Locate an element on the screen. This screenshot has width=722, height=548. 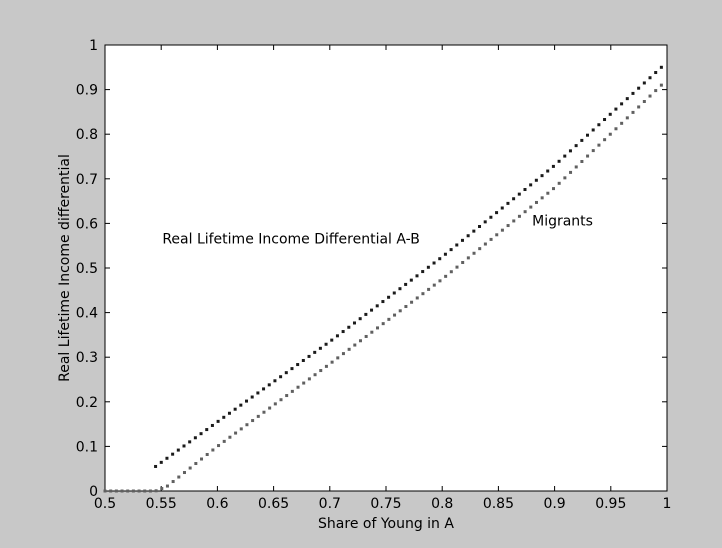
y-tick-label: 0 is located at coordinates (93, 492).